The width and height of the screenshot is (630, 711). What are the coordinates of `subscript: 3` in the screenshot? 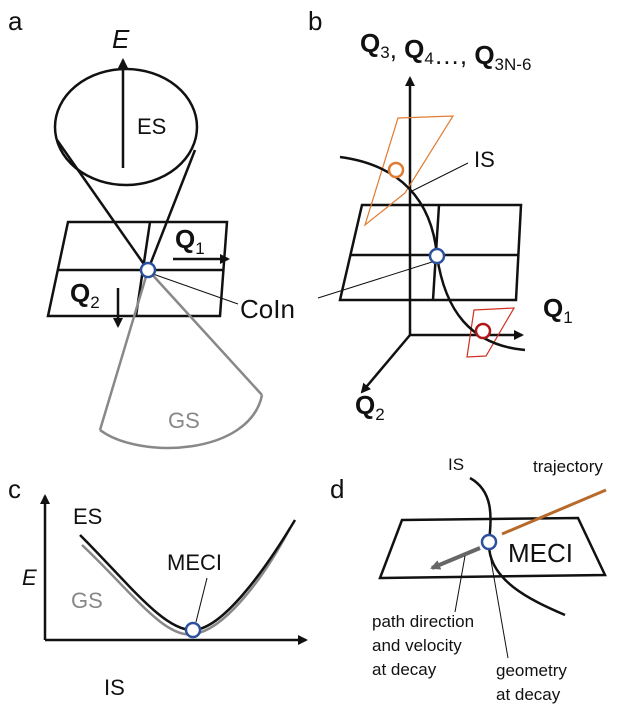 It's located at (384, 52).